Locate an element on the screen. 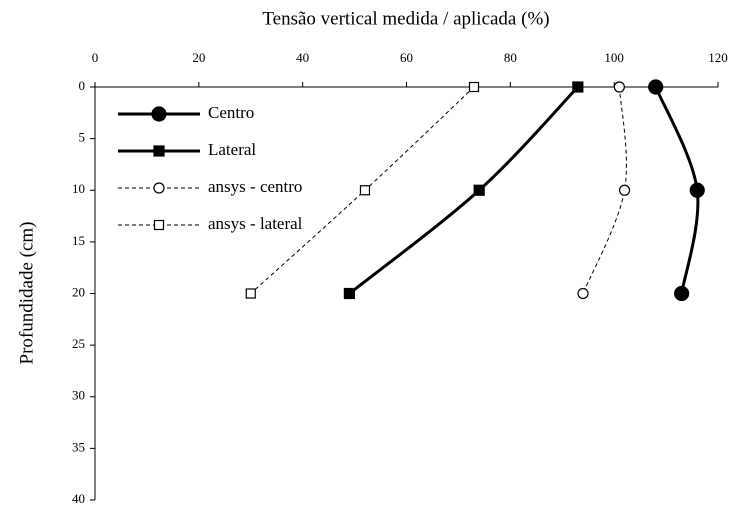 The image size is (739, 506). x-tick-label: 20 is located at coordinates (198, 57).